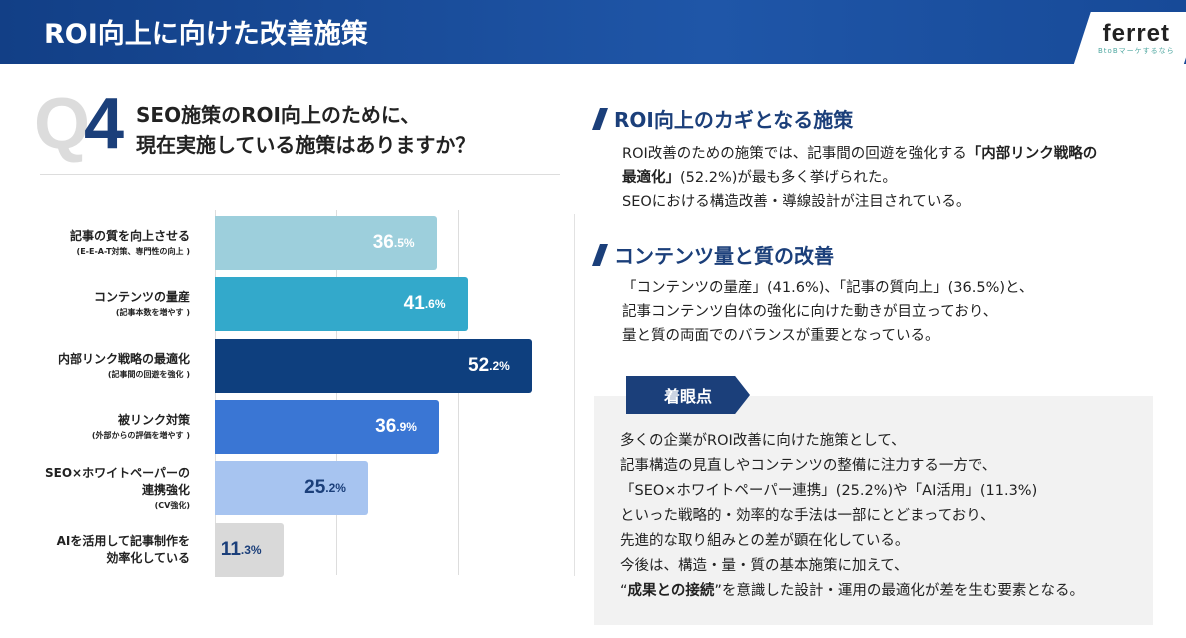  I want to click on column-divider, so click(574, 395).